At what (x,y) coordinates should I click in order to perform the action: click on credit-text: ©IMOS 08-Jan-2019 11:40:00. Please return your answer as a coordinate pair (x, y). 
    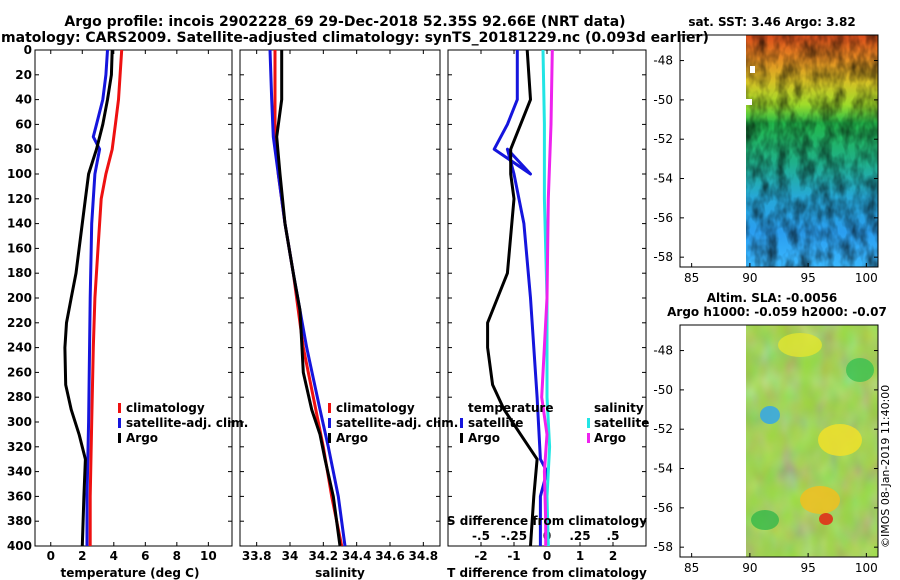
    Looking at the image, I should click on (885, 466).